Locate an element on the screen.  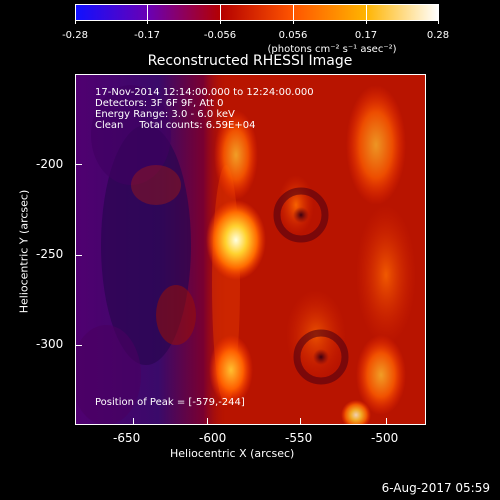
x-tick-label: -650 is located at coordinates (127, 438).